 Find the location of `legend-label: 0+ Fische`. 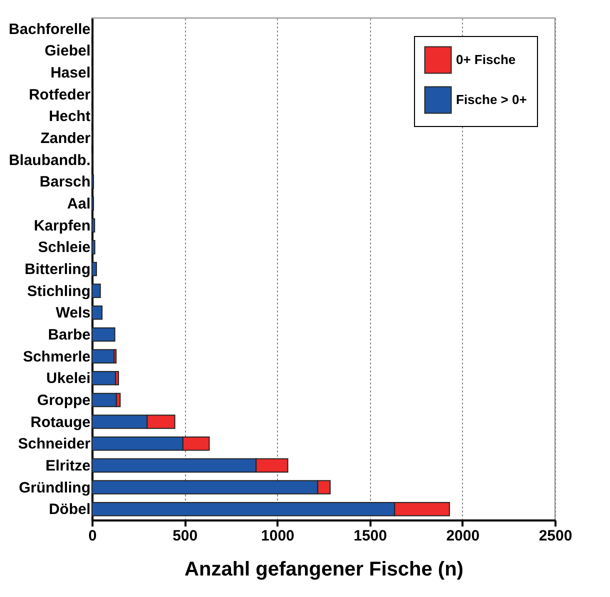

legend-label: 0+ Fische is located at coordinates (486, 59).